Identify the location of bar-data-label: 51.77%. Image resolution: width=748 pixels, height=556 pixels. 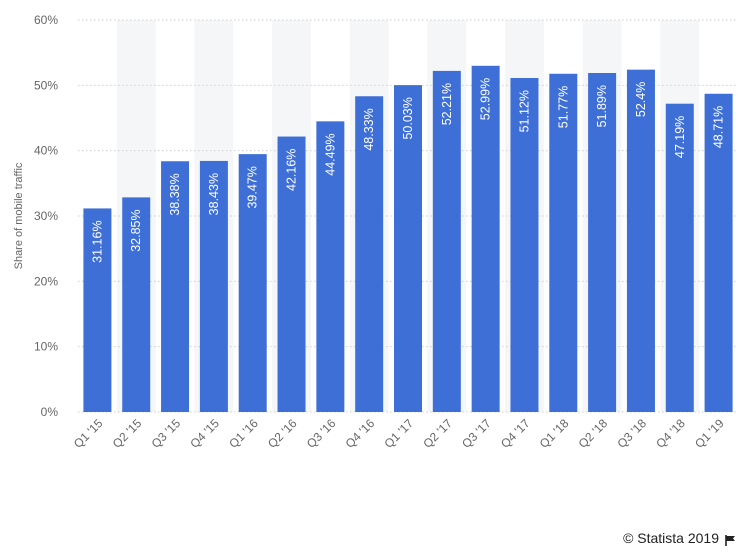
(563, 107).